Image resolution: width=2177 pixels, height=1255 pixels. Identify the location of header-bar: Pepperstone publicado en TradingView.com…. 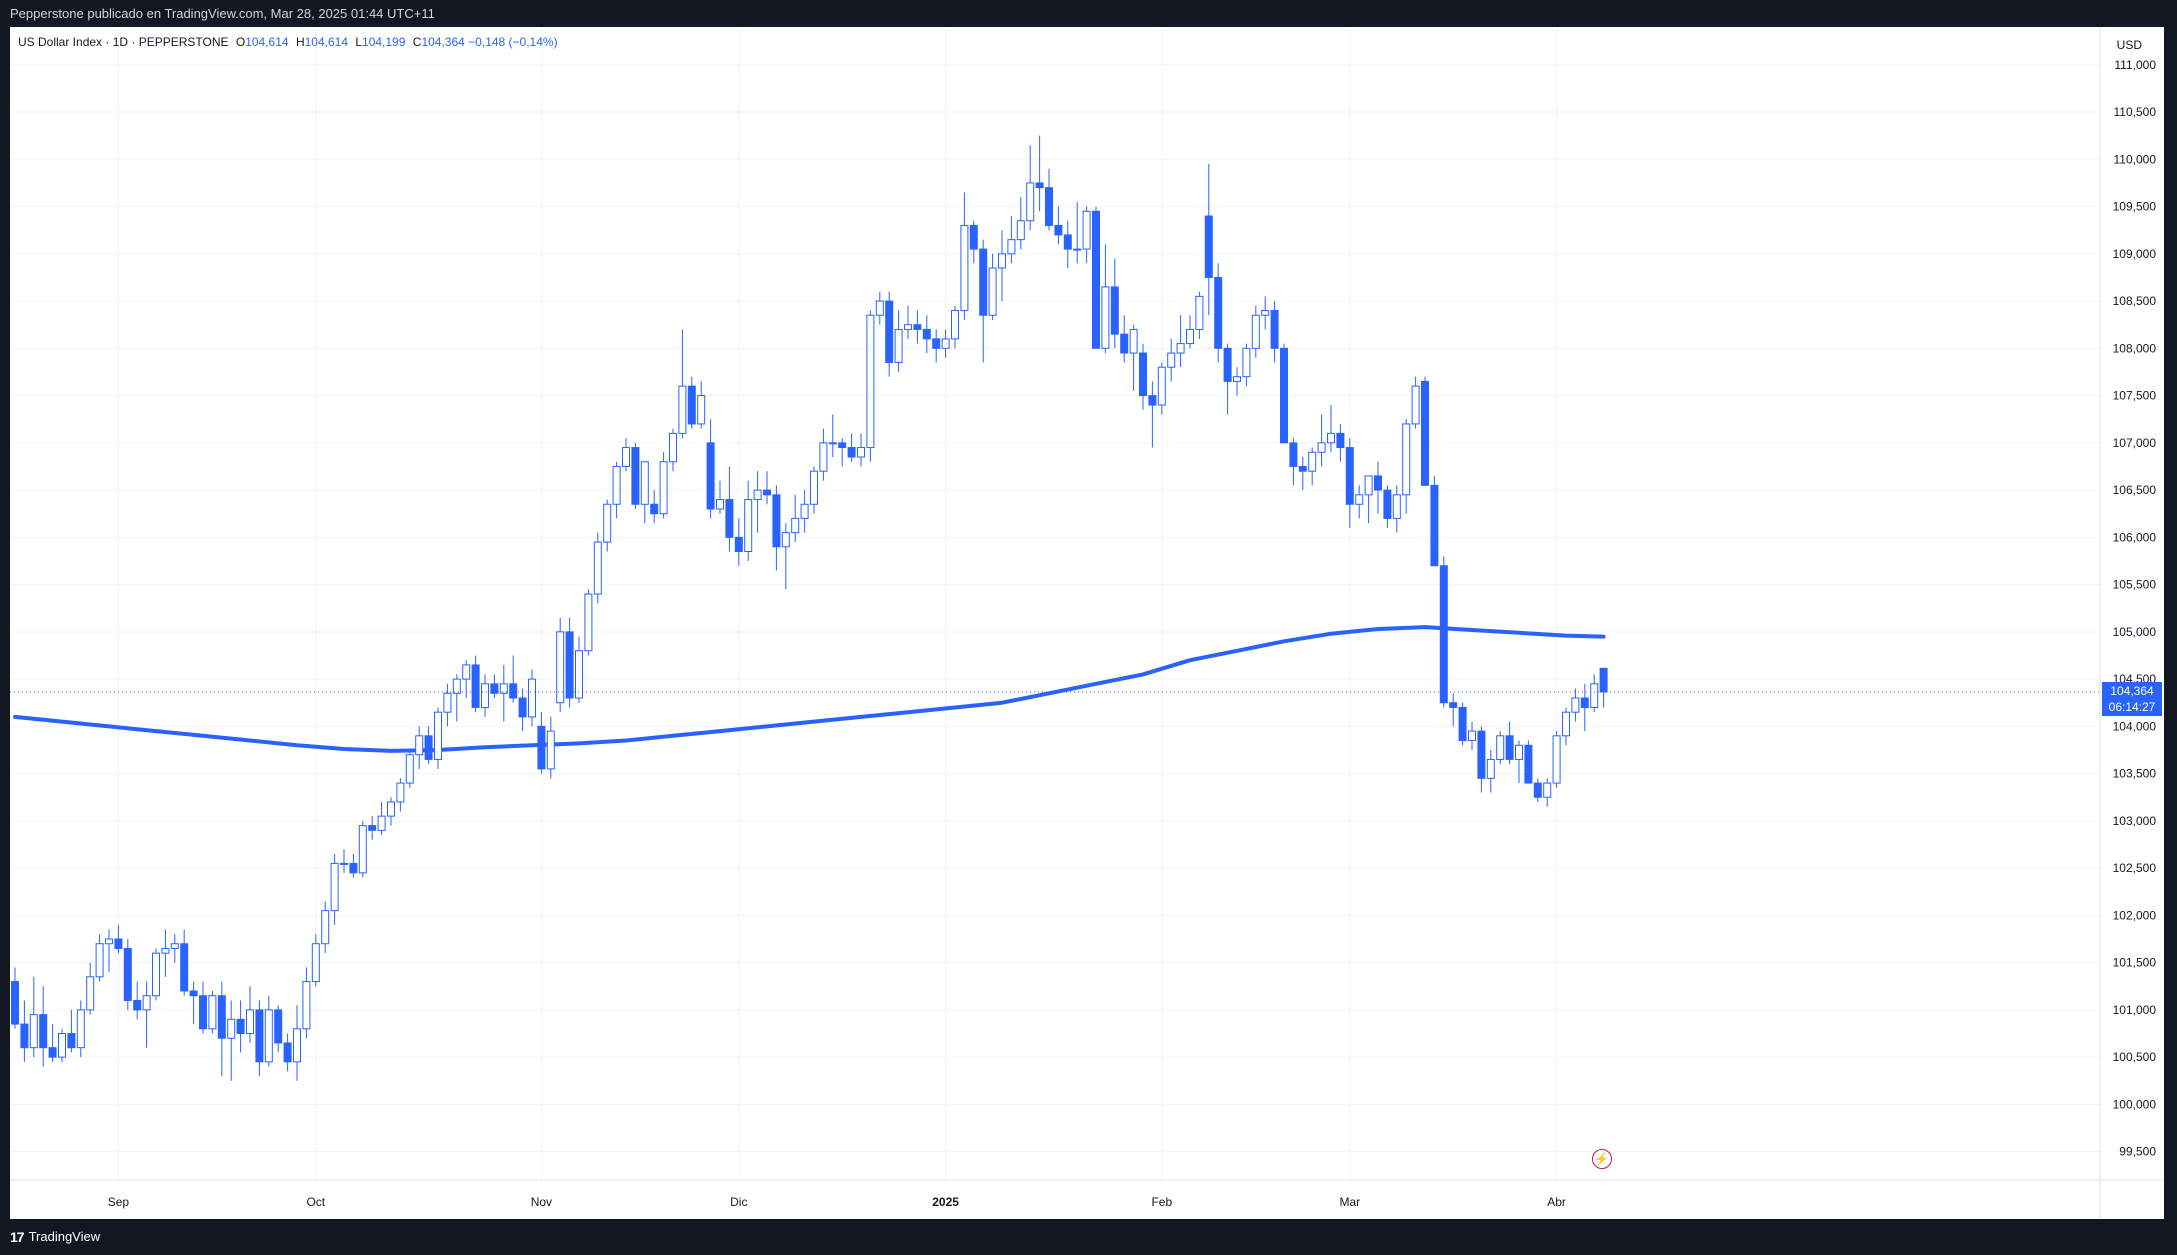
(1088, 13).